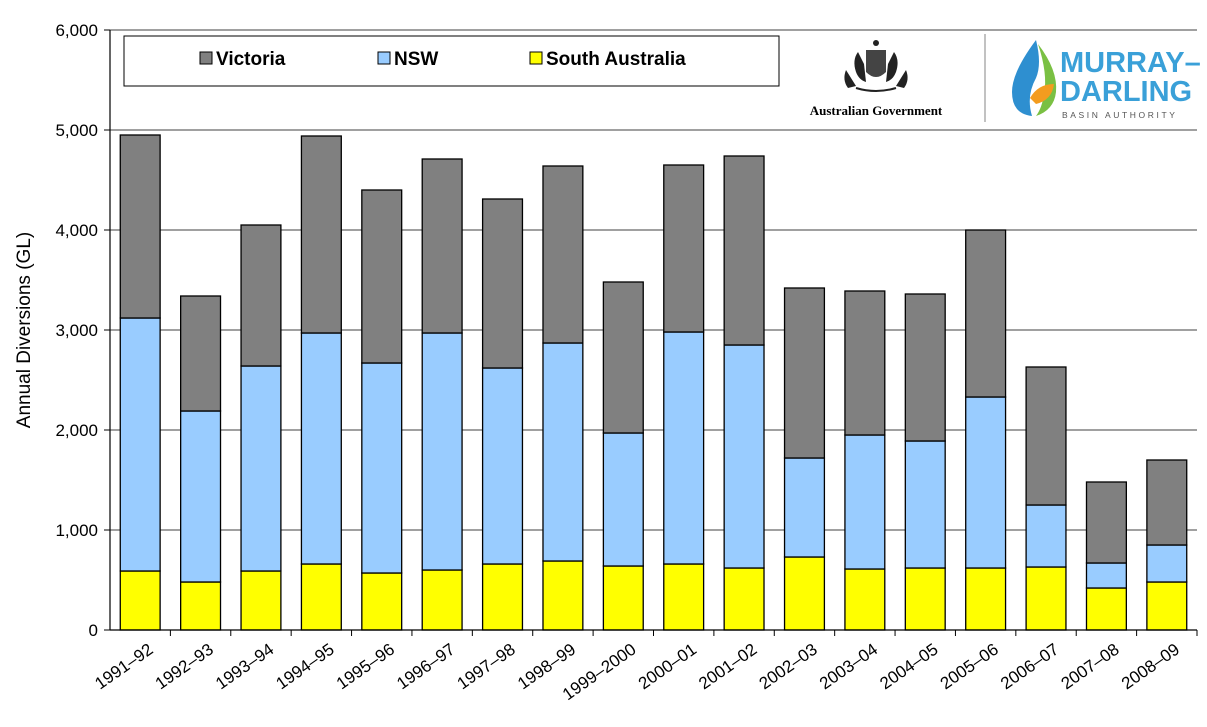  I want to click on y-tick-label: 6,000, so click(76, 30).